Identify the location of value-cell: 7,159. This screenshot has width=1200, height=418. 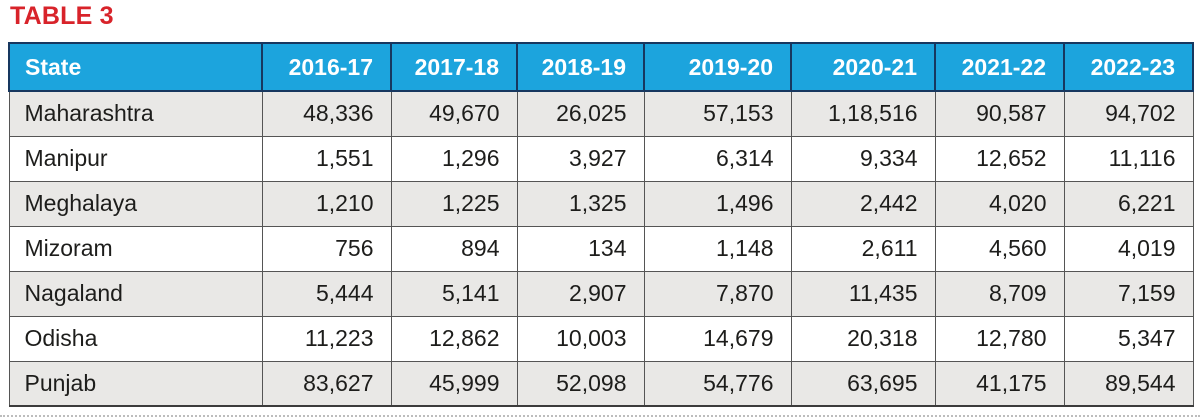
(1128, 293).